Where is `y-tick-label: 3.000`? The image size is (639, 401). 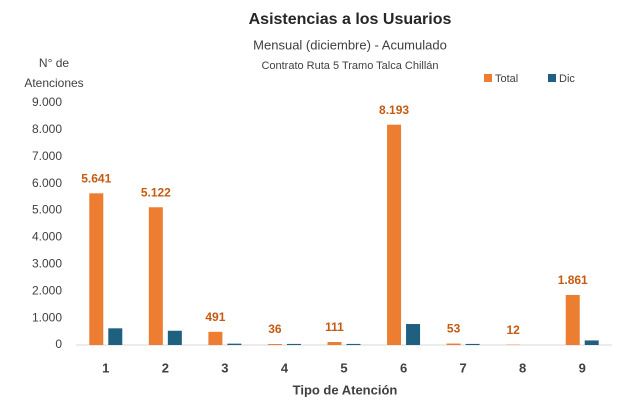 y-tick-label: 3.000 is located at coordinates (47, 264).